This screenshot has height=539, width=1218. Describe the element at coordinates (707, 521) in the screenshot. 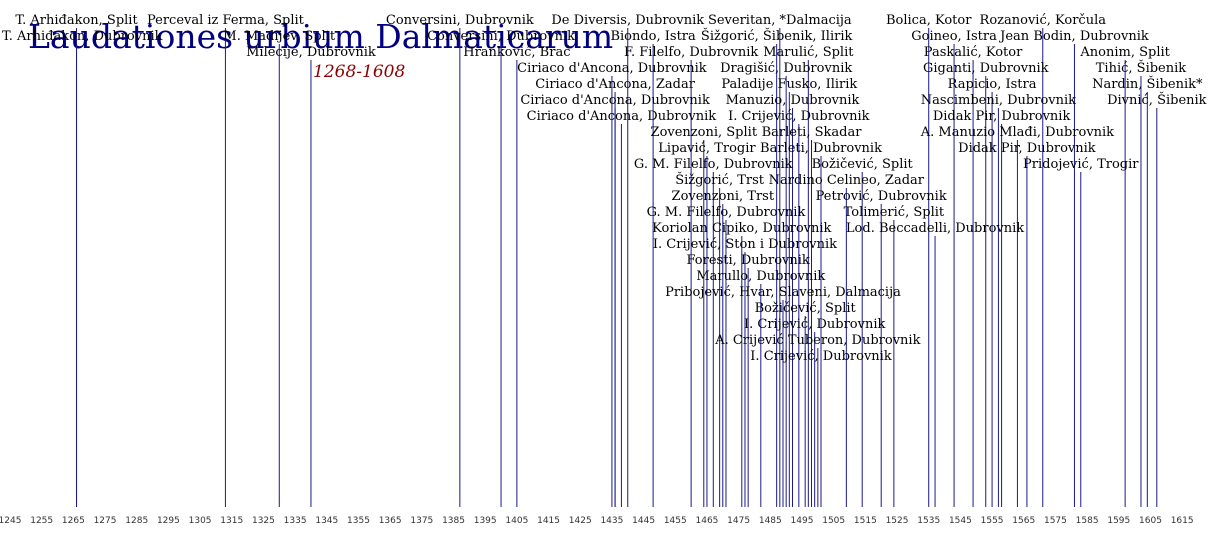

I see `x-tick-label: 1465` at that location.